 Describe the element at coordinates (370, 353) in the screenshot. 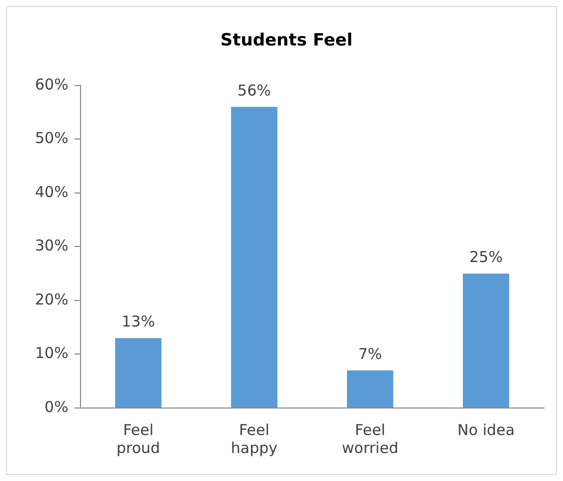

I see `data-label: 7%` at that location.